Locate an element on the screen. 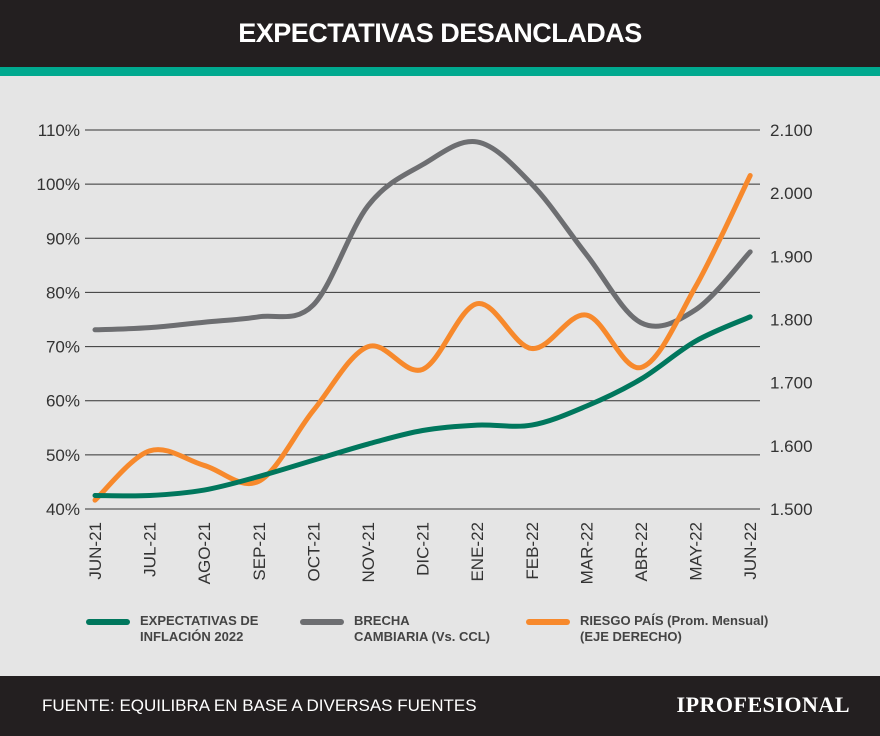 The width and height of the screenshot is (880, 736). legend-item-riesgo: RIESGO PAÍS (Prom. Mensual) (EJE DERECHO) is located at coordinates (647, 629).